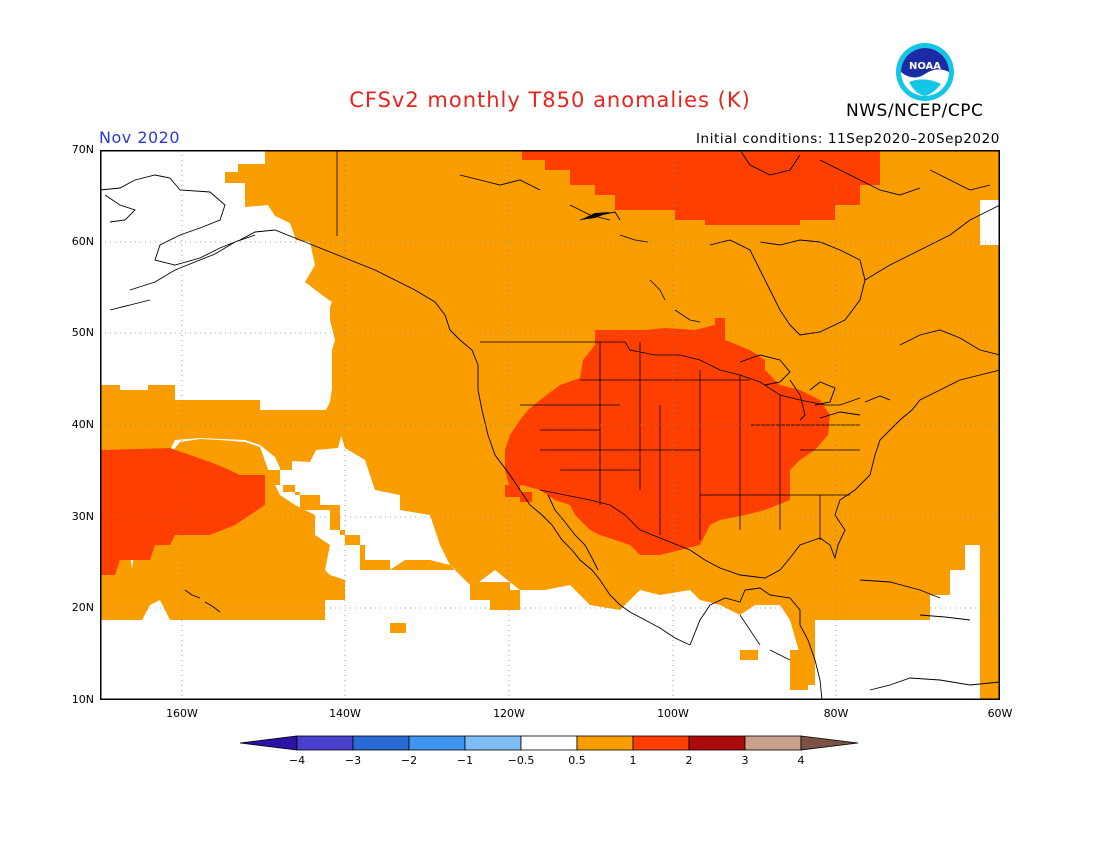 This screenshot has height=850, width=1100. Describe the element at coordinates (635, 263) in the screenshot. I see `canadian-lakes` at that location.